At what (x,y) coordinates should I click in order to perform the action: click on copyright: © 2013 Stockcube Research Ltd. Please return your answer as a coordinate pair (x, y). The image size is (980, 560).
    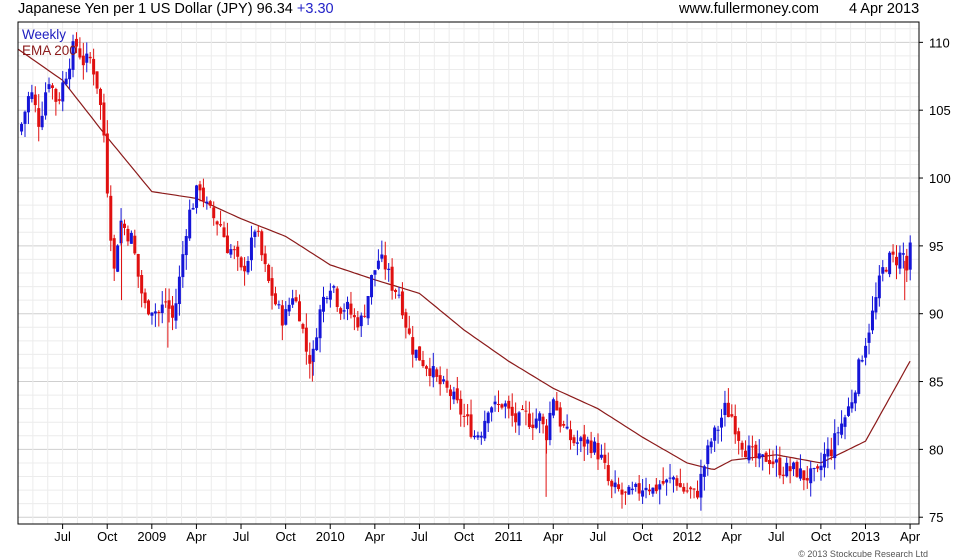
    Looking at the image, I should click on (863, 554).